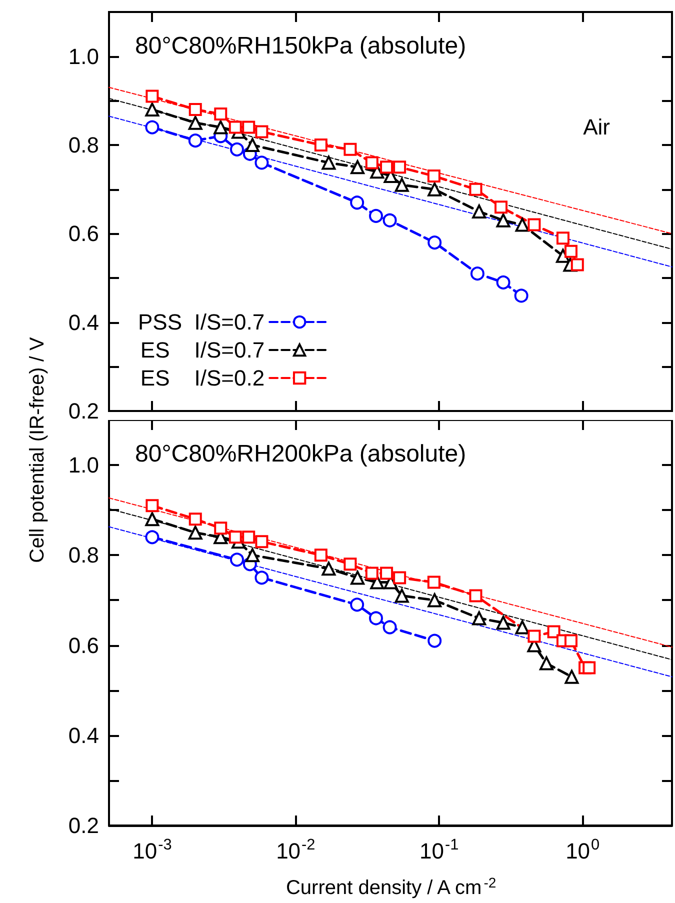 This screenshot has width=675, height=903. Describe the element at coordinates (202, 378) in the screenshot. I see `legend-label: ES I/S=0.2` at that location.